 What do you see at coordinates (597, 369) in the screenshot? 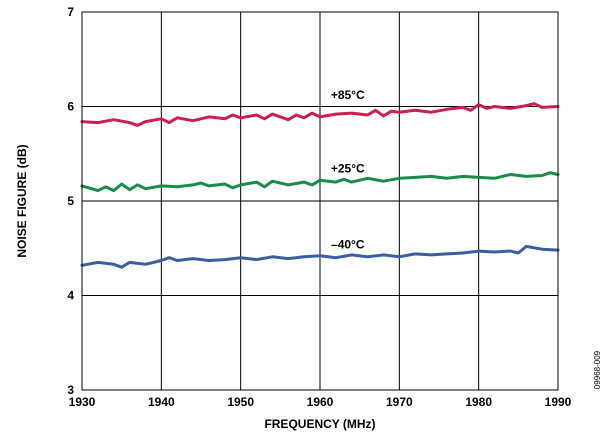
I see `figure-id: 09968-009` at bounding box center [597, 369].